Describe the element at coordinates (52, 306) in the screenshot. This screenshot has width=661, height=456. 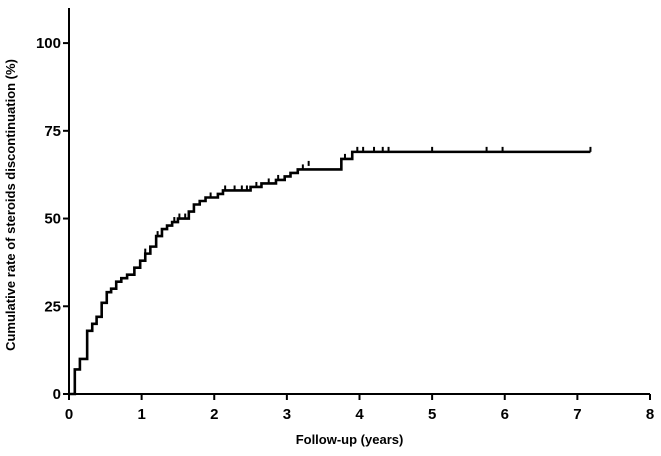
I see `y-tick-label: 25` at that location.